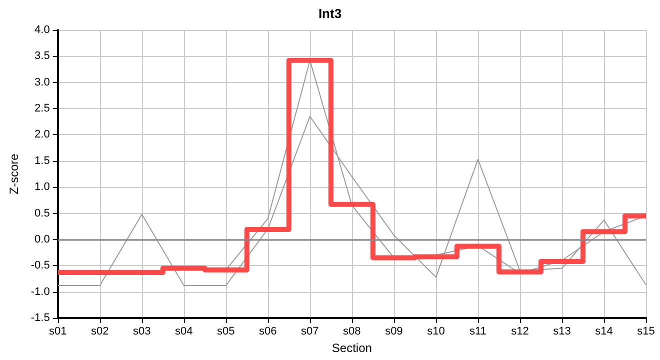 Image resolution: width=660 pixels, height=360 pixels. What do you see at coordinates (330, 13) in the screenshot?
I see `chart-title: Int3` at bounding box center [330, 13].